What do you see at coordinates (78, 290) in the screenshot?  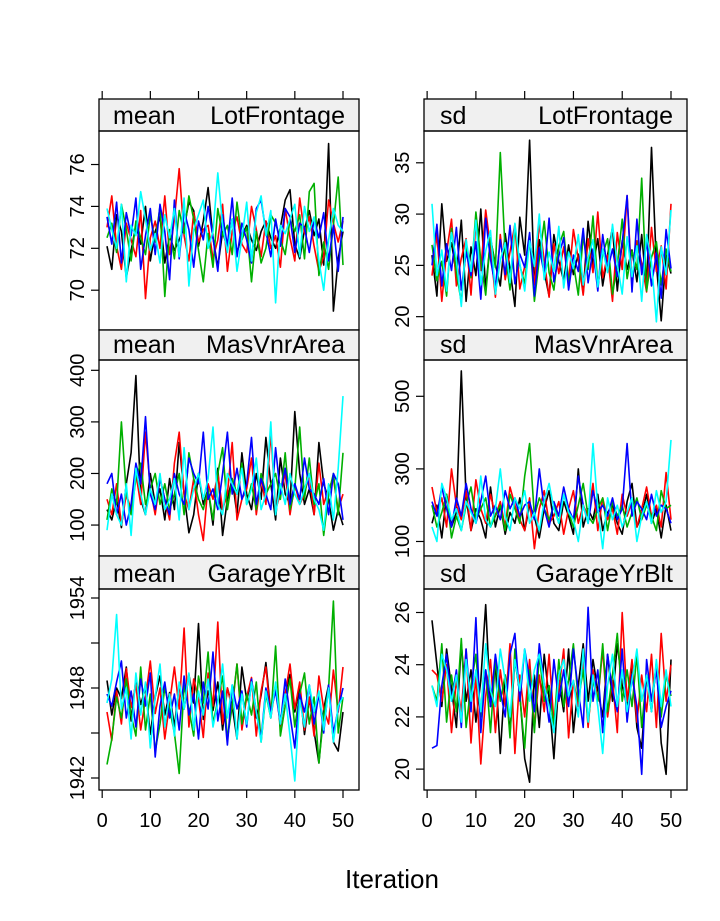 I see `y-tick-label: 70` at bounding box center [78, 290].